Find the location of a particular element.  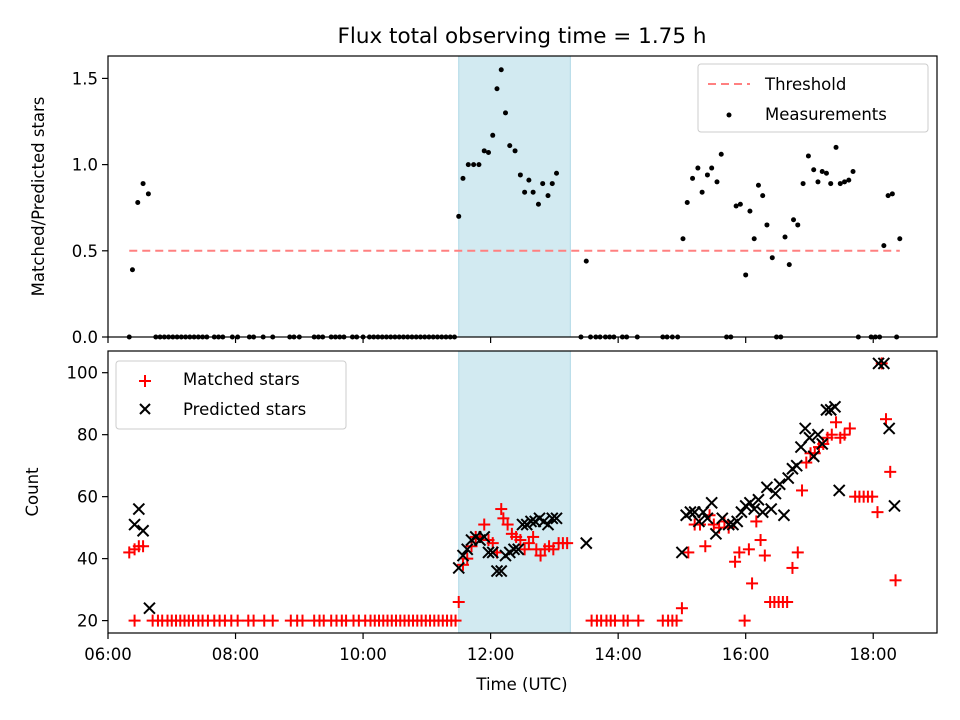

legend-measurements-label: Measurements is located at coordinates (826, 114).